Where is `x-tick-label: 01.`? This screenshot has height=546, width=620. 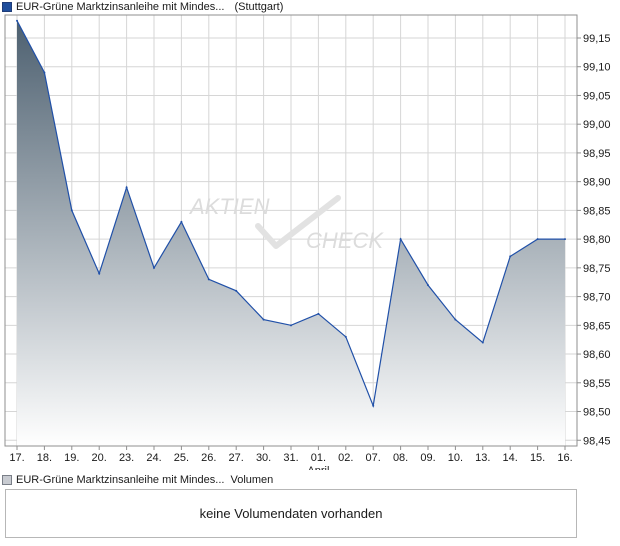
x-tick-label: 01. is located at coordinates (318, 458).